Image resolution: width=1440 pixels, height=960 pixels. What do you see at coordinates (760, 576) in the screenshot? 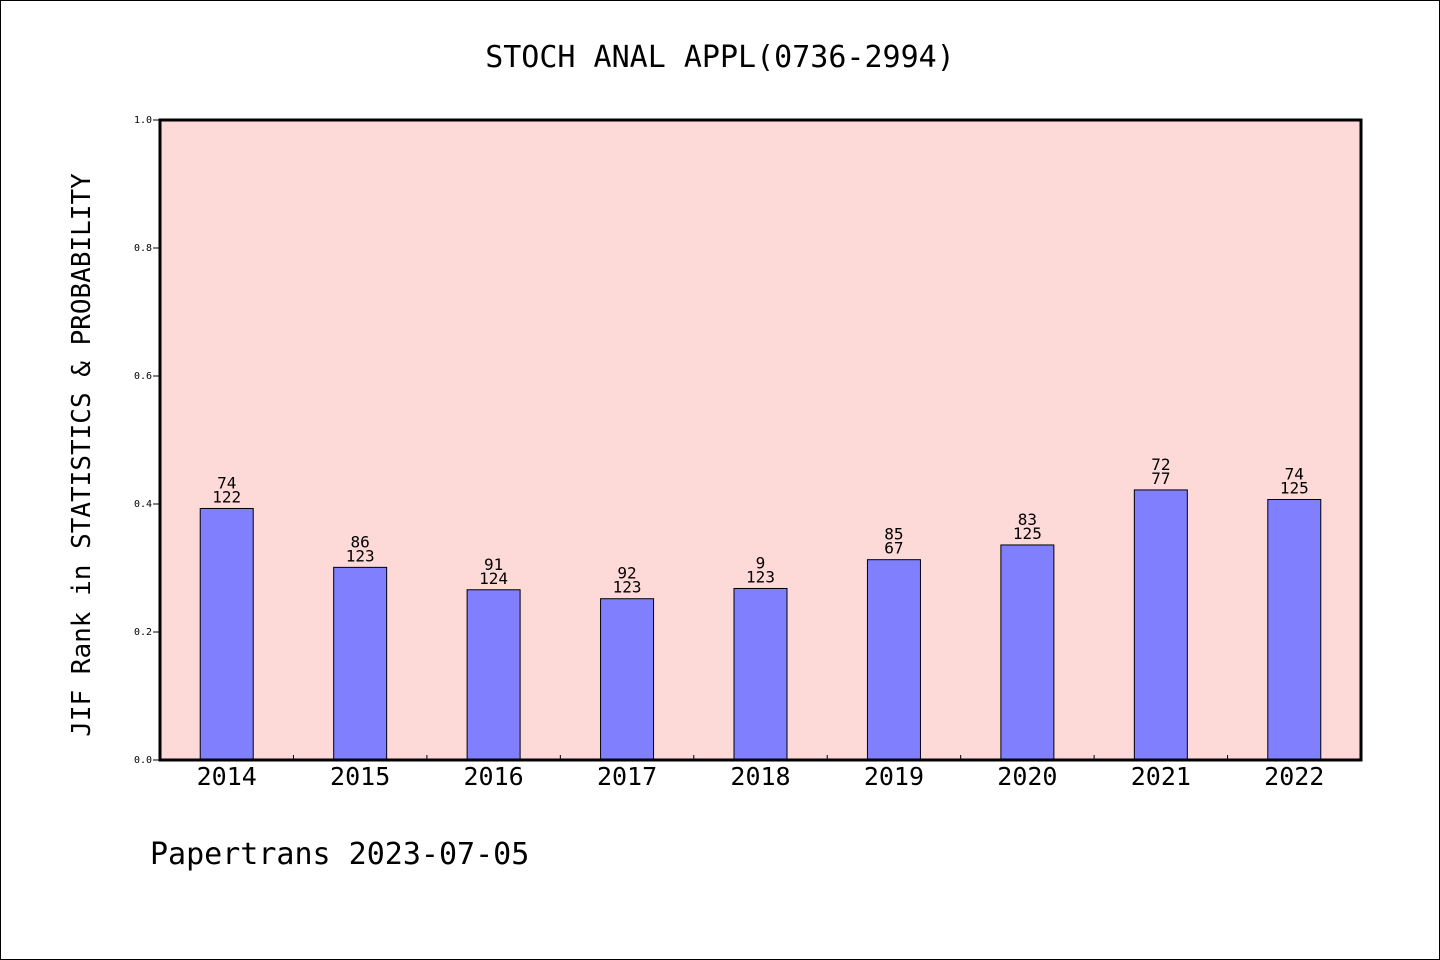
I see `bar-total-label-2018: 123` at bounding box center [760, 576].